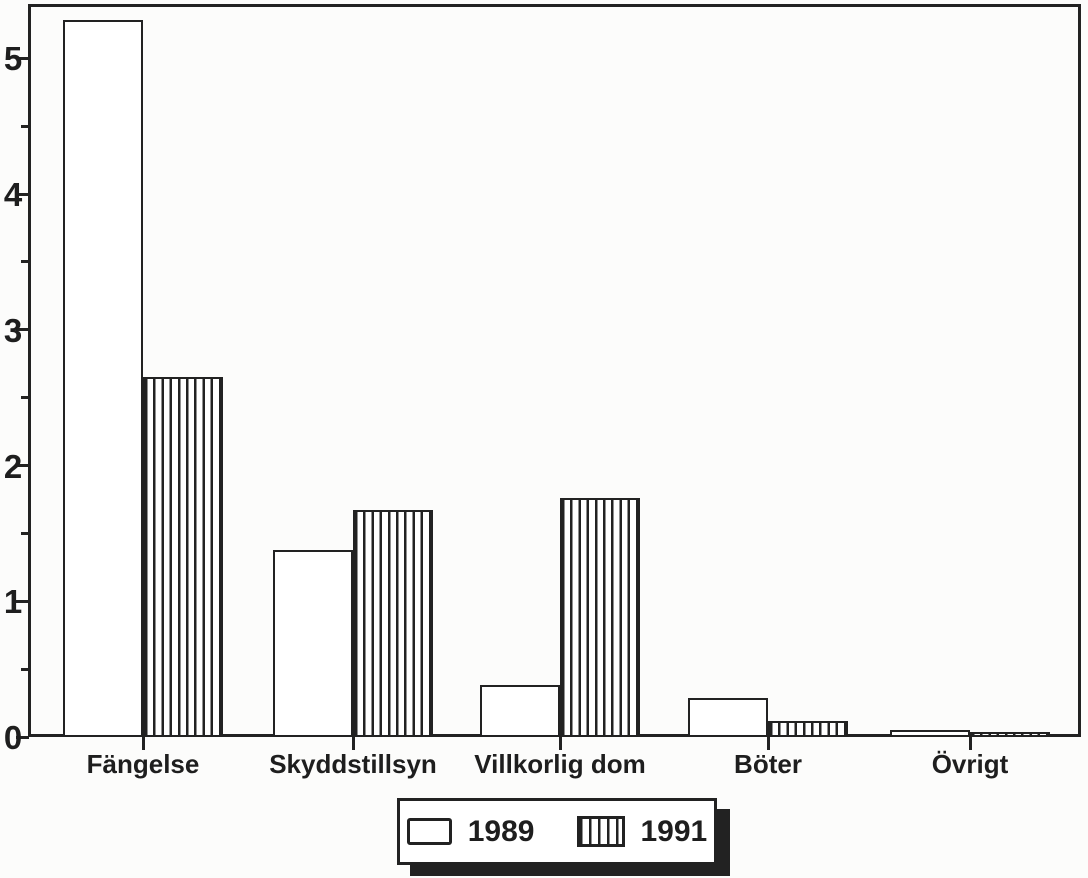 The width and height of the screenshot is (1088, 878). Describe the element at coordinates (429, 831) in the screenshot. I see `legend-swatch-1989-icon` at that location.